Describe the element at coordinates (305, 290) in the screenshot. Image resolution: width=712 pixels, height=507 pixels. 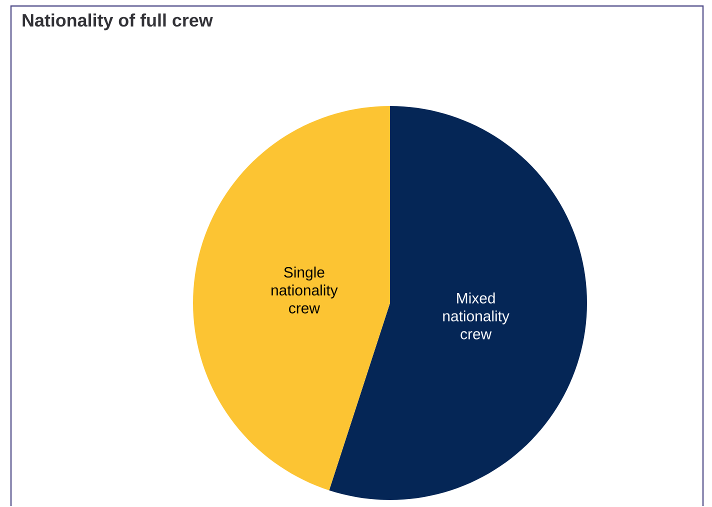
I see `slice-label: Single nationality crew` at that location.